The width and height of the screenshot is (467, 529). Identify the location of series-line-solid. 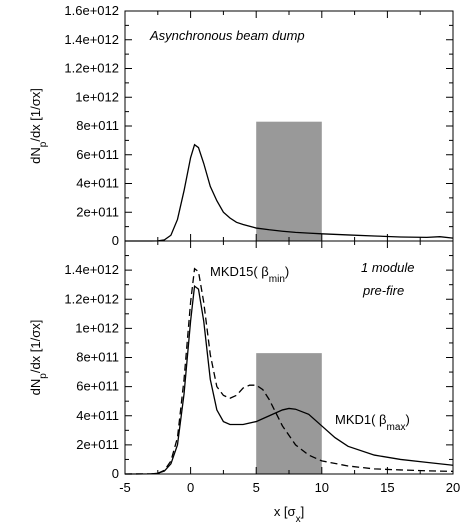
(289, 192).